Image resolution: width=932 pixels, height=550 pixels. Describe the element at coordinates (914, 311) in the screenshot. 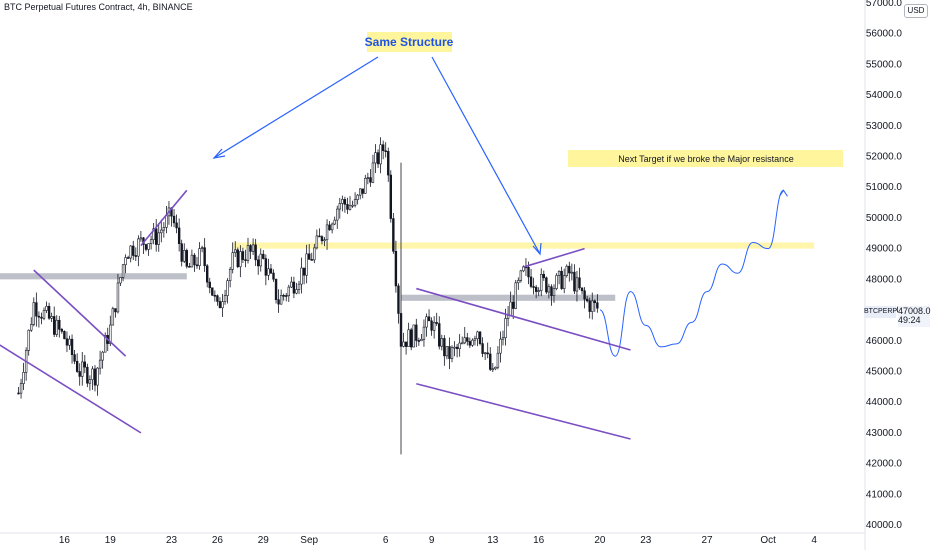

I see `last-price-value: 47008.0` at that location.